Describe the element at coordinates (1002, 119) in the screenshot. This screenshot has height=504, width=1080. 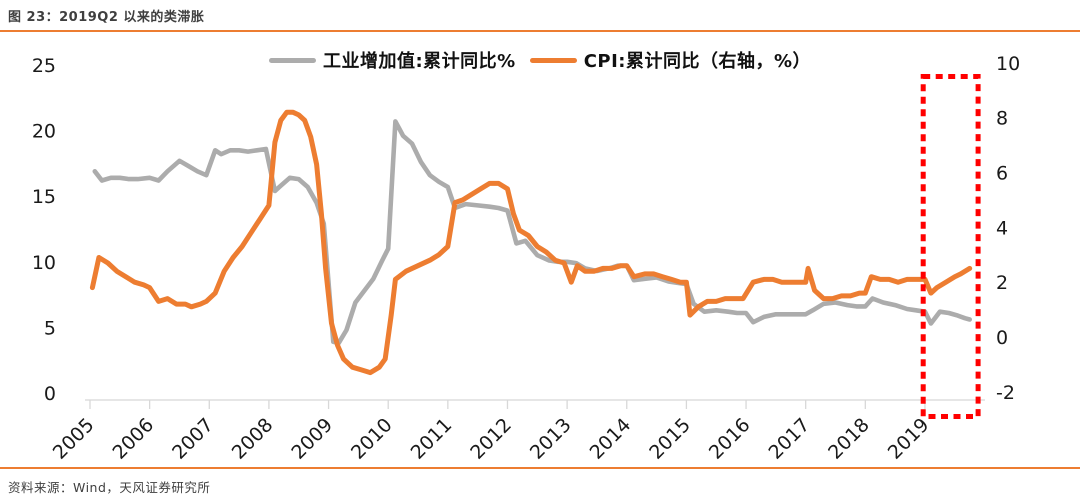
I see `svg-text: 8` at that location.